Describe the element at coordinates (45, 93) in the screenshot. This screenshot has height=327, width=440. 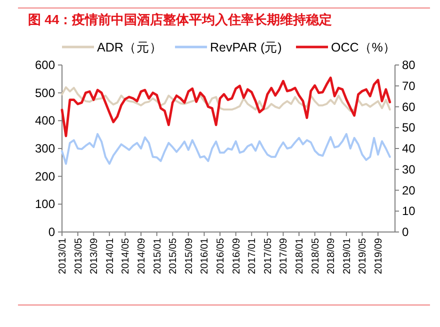
I see `y-tick-label: 500` at that location.